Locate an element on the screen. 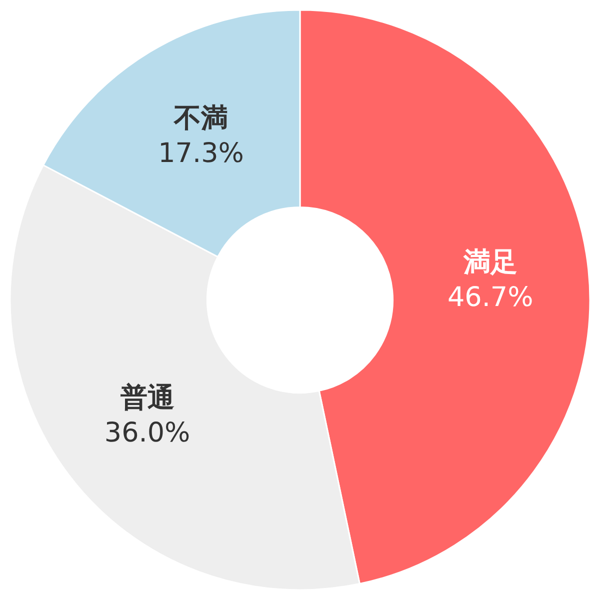 The height and width of the screenshot is (600, 600). data-label: 36.0% is located at coordinates (147, 432).